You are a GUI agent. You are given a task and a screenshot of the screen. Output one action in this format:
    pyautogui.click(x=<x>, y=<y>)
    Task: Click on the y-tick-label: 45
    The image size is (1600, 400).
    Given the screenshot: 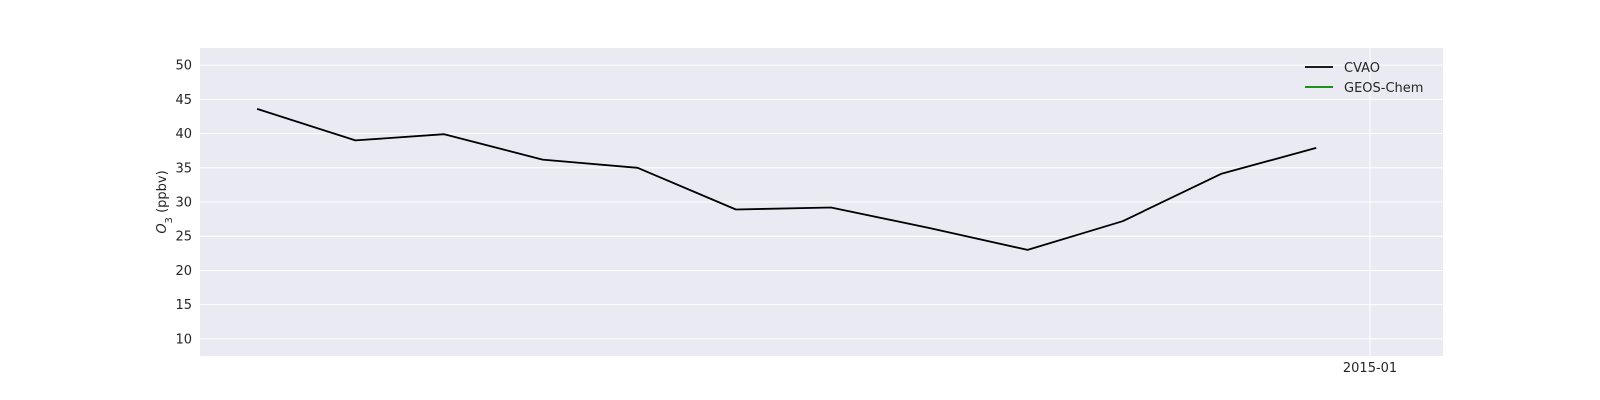 What is the action you would take?
    pyautogui.click(x=183, y=100)
    